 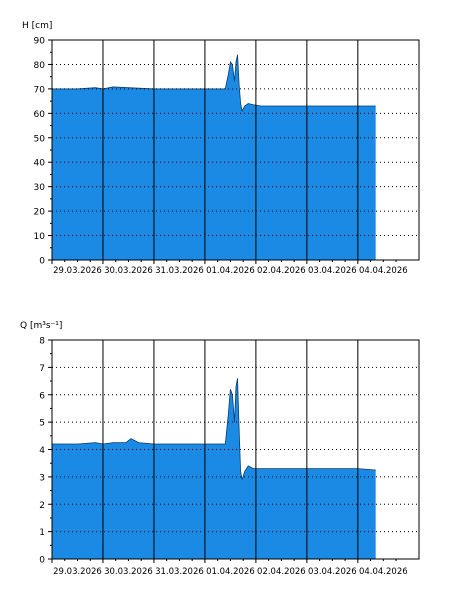 What do you see at coordinates (42, 342) in the screenshot?
I see `y-tick-label: 8` at bounding box center [42, 342].